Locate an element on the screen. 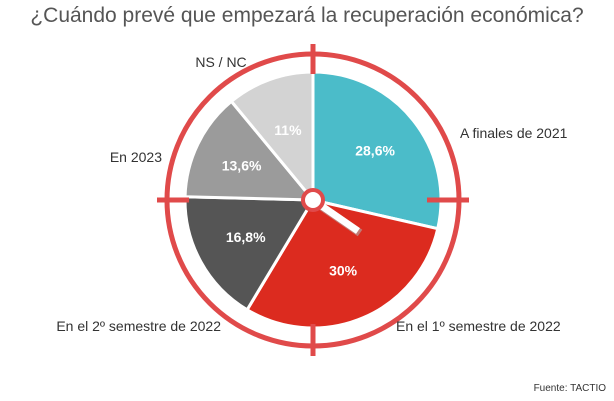 This screenshot has width=614, height=401. category-label-en-2023: En 2023 is located at coordinates (136, 157).